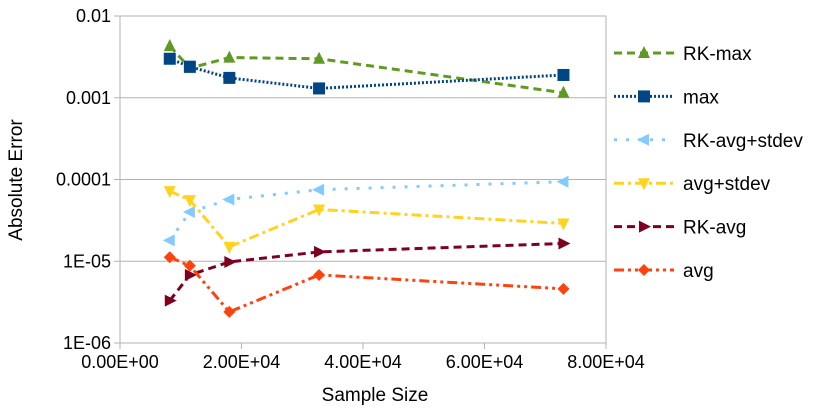 This screenshot has width=824, height=409. I want to click on legend-label: avg, so click(698, 271).